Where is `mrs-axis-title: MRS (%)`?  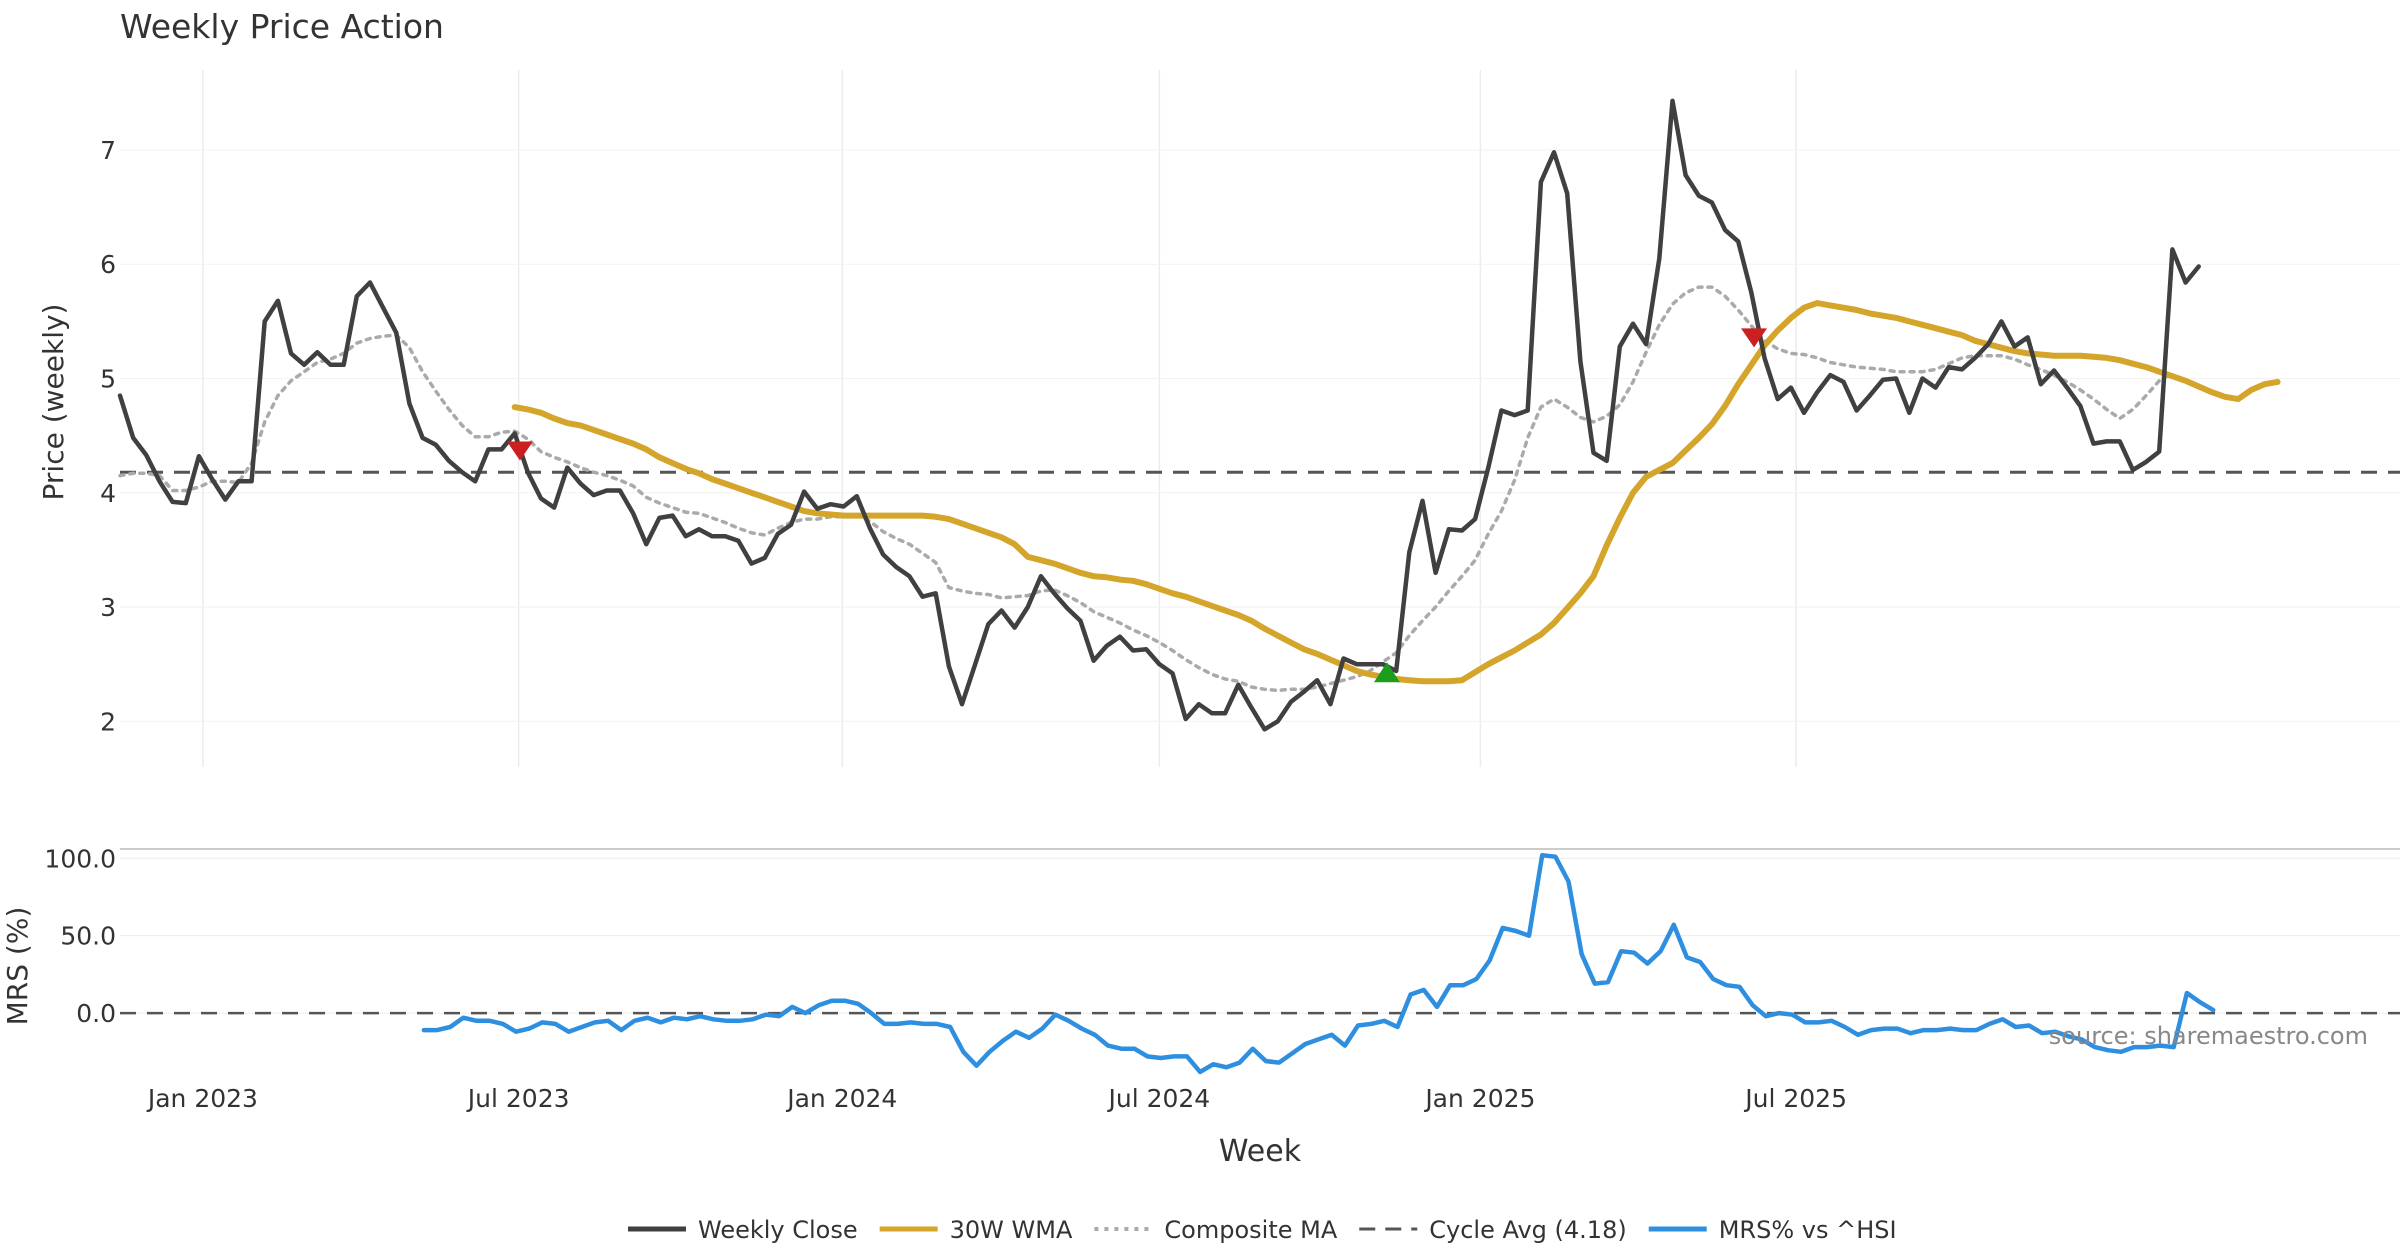 mrs-axis-title: MRS (%) is located at coordinates (17, 966).